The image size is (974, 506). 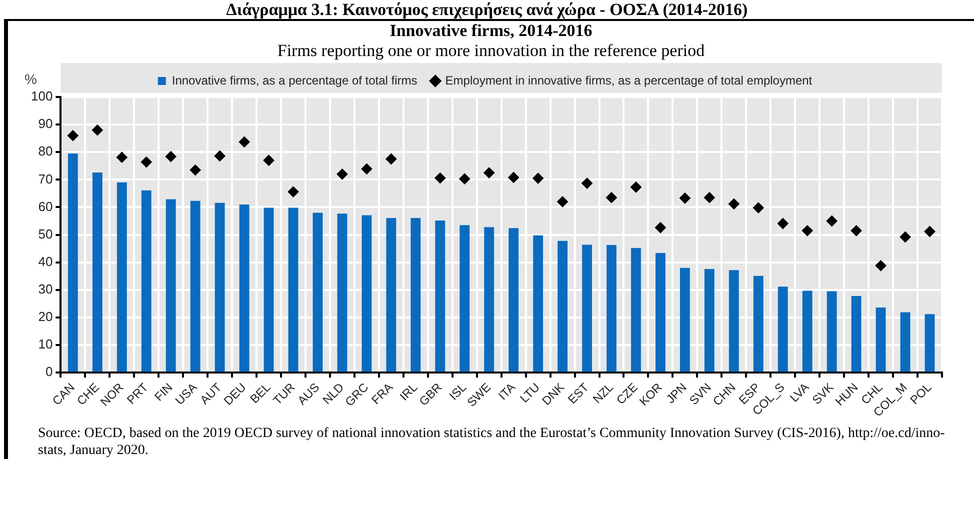 I want to click on legend-label: Employment in innovative firms, as a percentage of total employment, so click(x=629, y=80).